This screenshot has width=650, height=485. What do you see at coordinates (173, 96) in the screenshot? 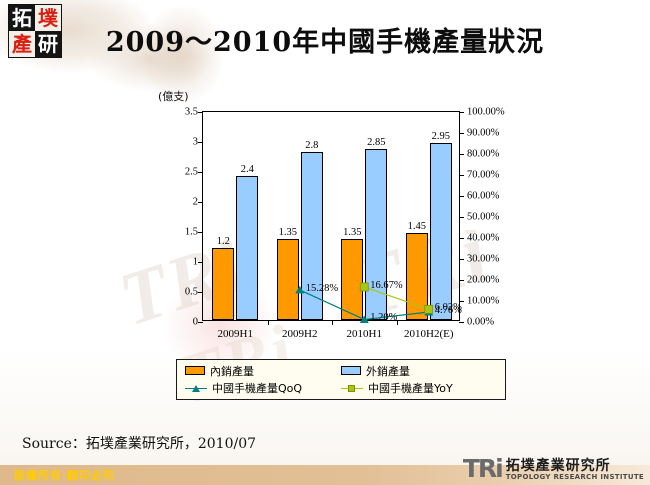
I see `chart-unit-label: (億支)` at bounding box center [173, 96].